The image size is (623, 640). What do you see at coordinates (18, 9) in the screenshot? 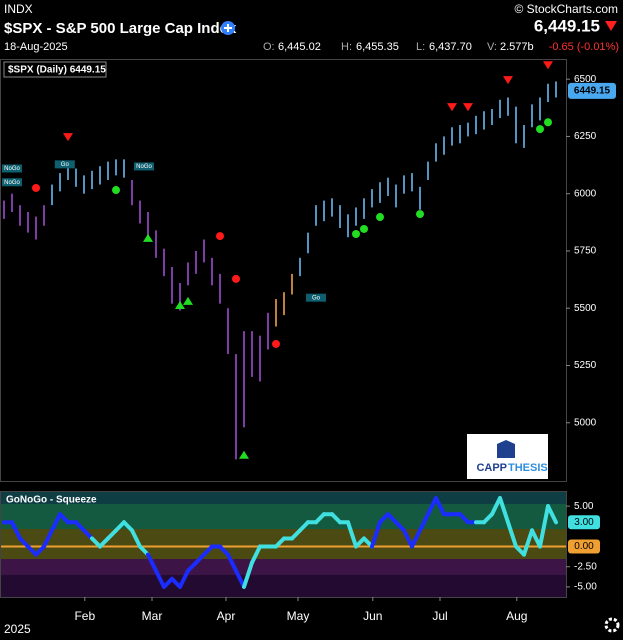
I see `exchange: INDX` at bounding box center [18, 9].